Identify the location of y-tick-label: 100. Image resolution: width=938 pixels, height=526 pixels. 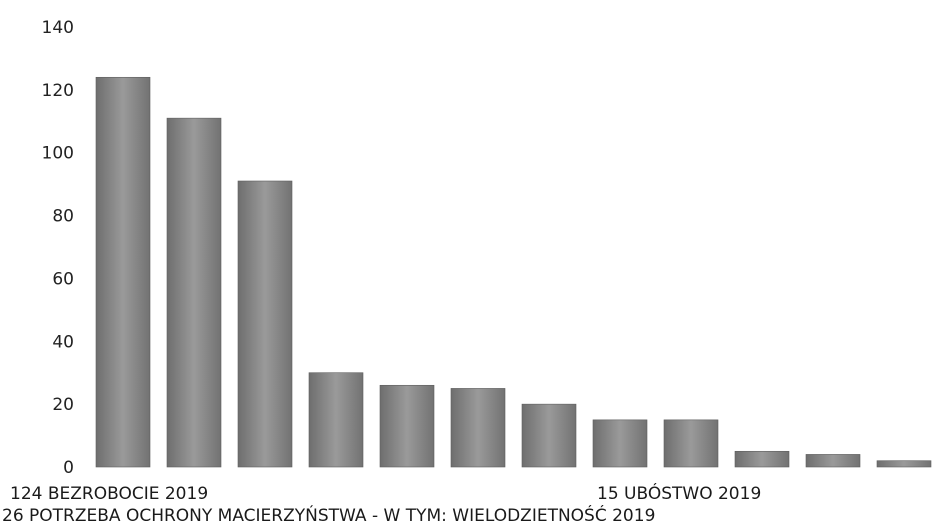
(58, 154).